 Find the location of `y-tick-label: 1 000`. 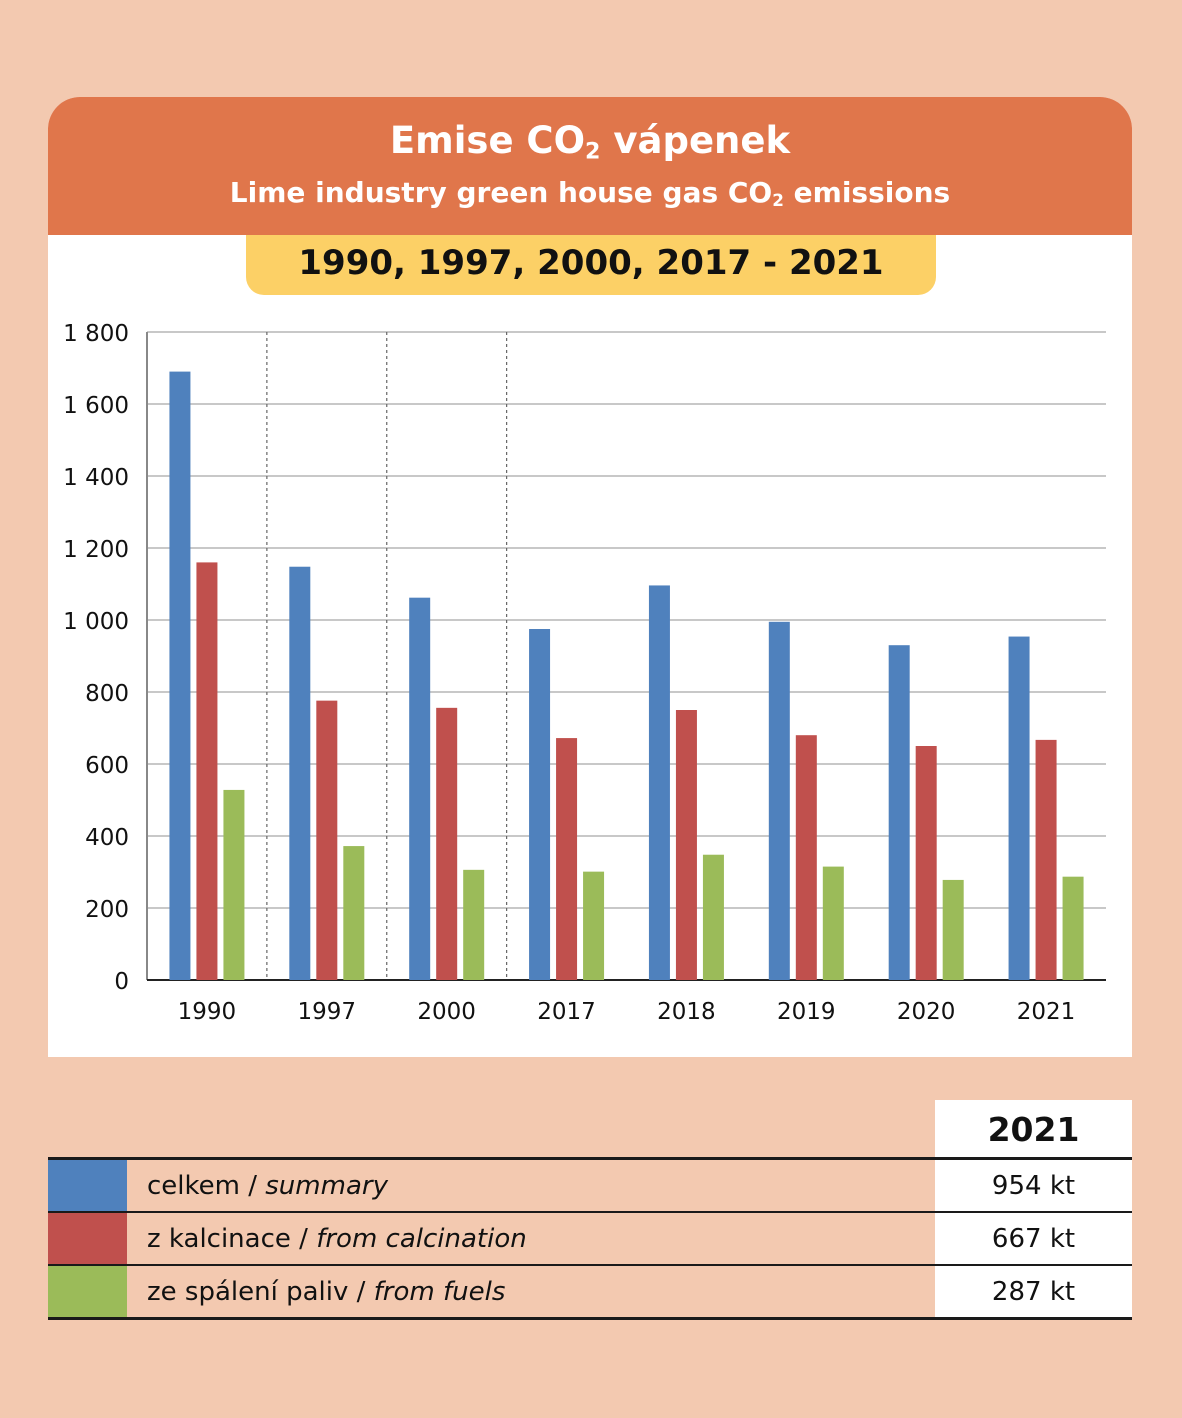

y-tick-label: 1 000 is located at coordinates (96, 622).